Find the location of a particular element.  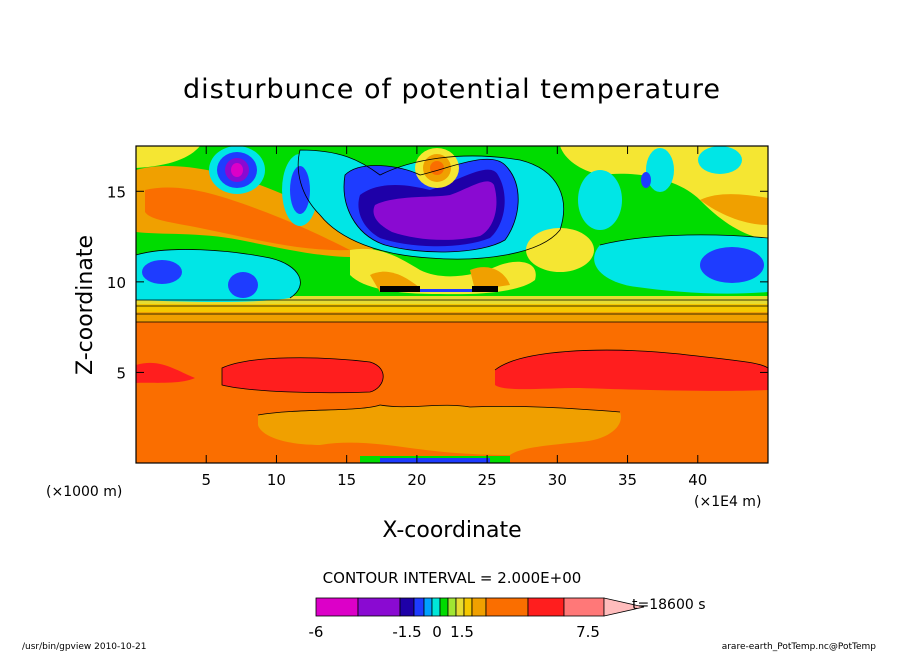

chart-title: disturbunce of potential temperature is located at coordinates (452, 89).